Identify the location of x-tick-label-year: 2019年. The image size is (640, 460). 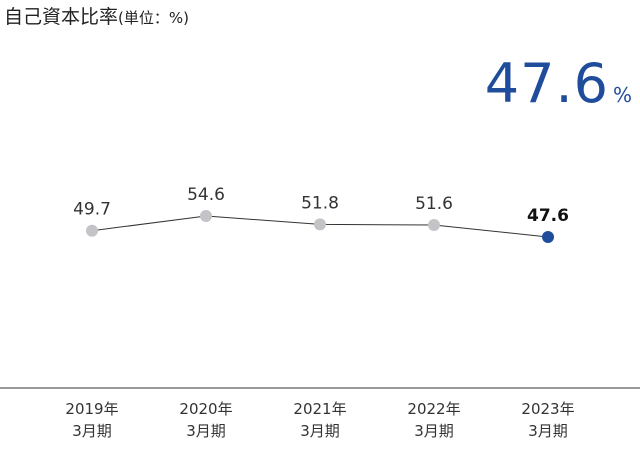
(91, 409).